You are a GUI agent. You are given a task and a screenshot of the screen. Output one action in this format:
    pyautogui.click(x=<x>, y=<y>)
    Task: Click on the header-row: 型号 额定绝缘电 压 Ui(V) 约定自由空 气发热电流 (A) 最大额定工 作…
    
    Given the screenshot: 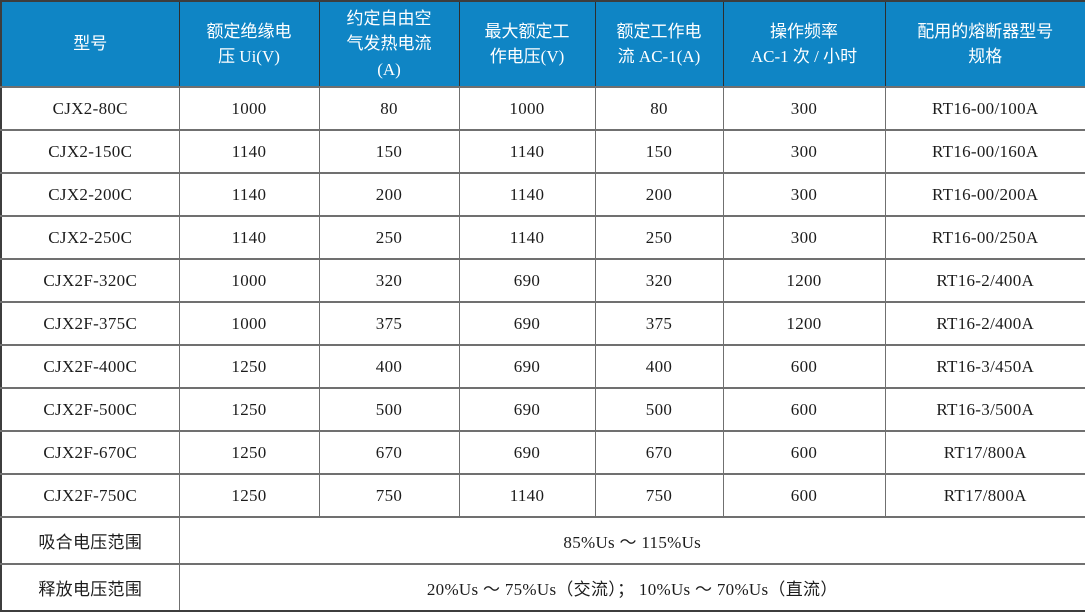 What is the action you would take?
    pyautogui.click(x=542, y=44)
    